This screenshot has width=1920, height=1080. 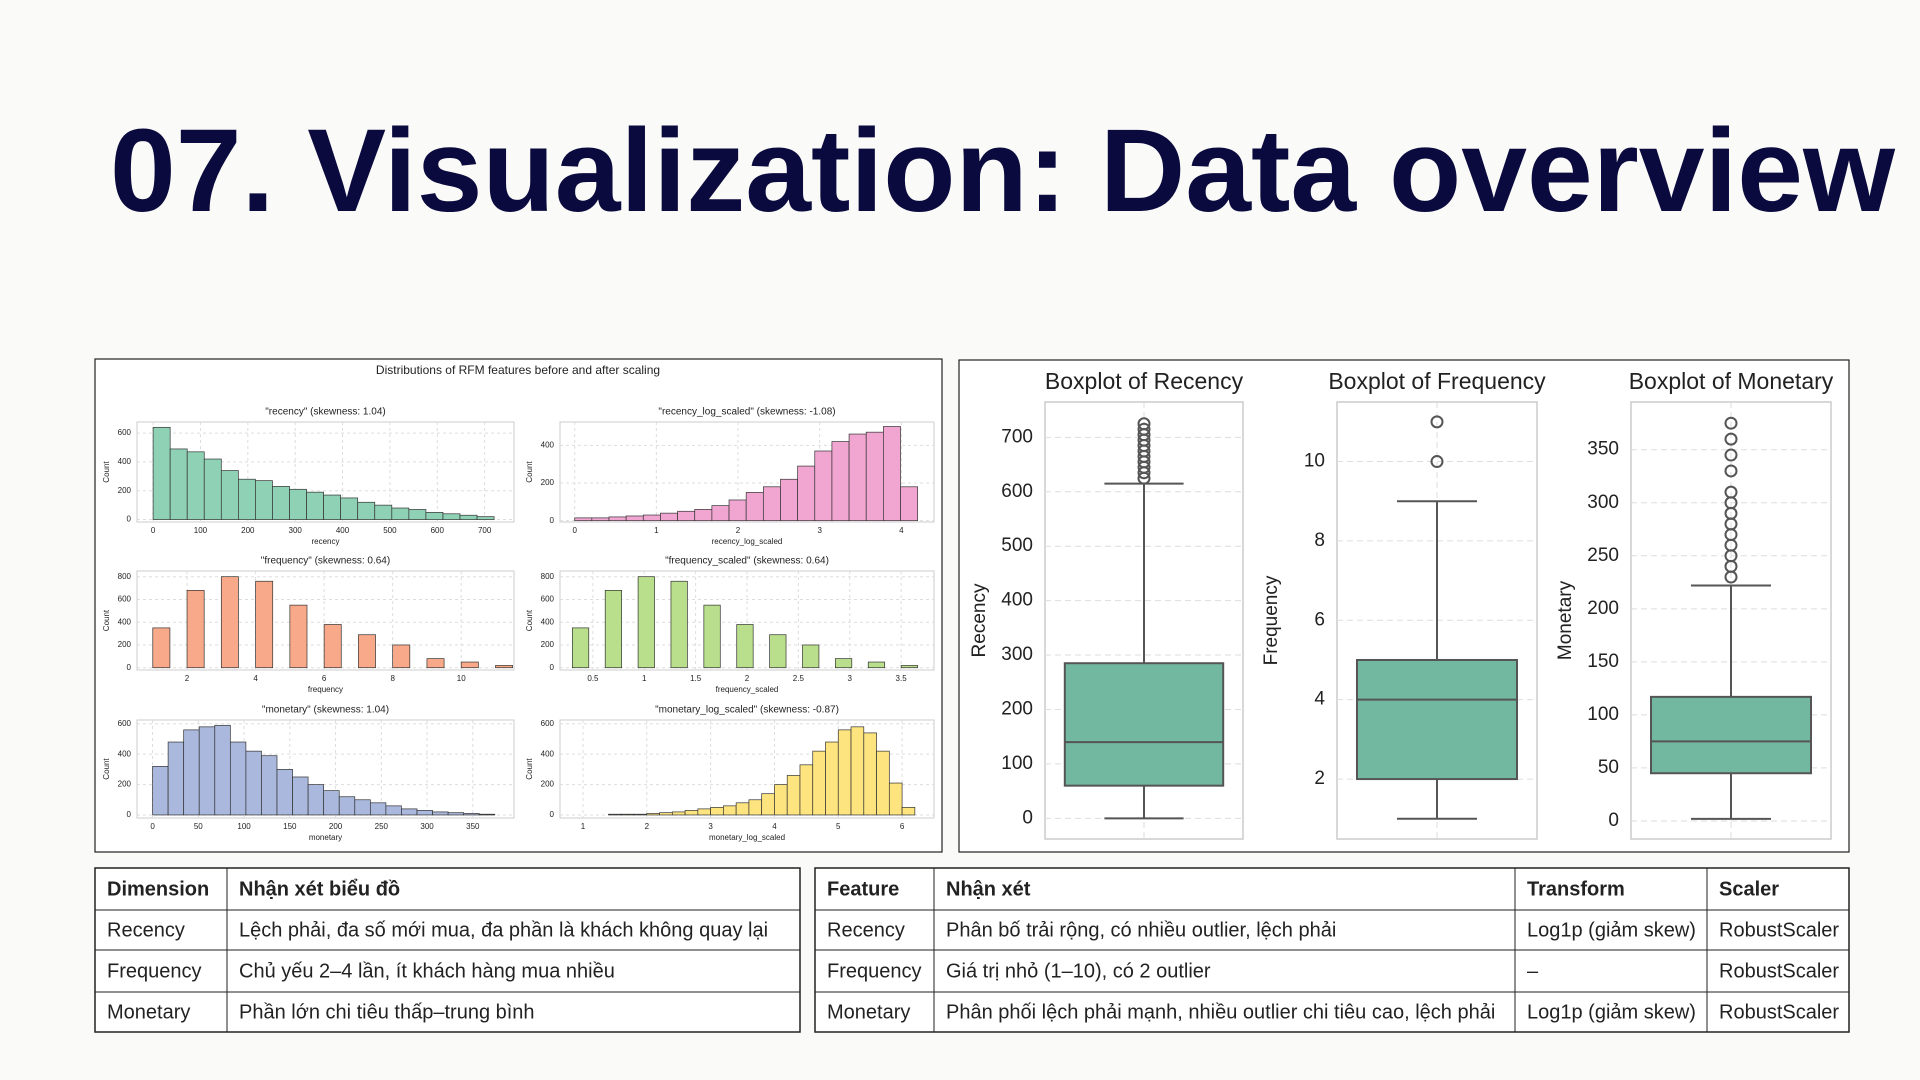 What do you see at coordinates (325, 710) in the screenshot?
I see `panel-title: "monetary" (skewness: 1.04)` at bounding box center [325, 710].